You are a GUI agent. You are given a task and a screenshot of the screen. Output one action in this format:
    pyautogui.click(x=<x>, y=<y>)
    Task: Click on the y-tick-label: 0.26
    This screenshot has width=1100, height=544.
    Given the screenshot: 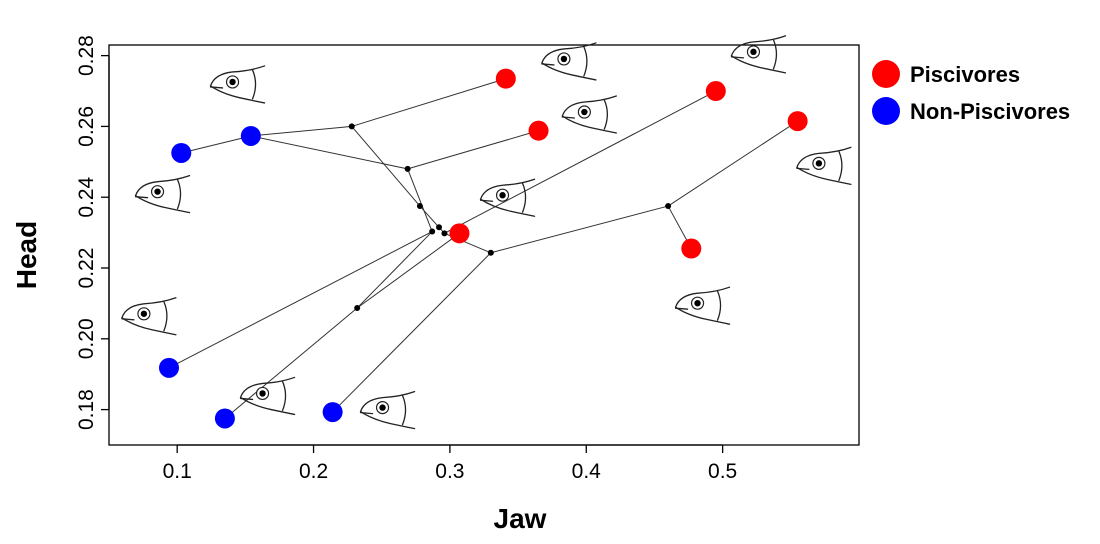 What is the action you would take?
    pyautogui.click(x=86, y=126)
    